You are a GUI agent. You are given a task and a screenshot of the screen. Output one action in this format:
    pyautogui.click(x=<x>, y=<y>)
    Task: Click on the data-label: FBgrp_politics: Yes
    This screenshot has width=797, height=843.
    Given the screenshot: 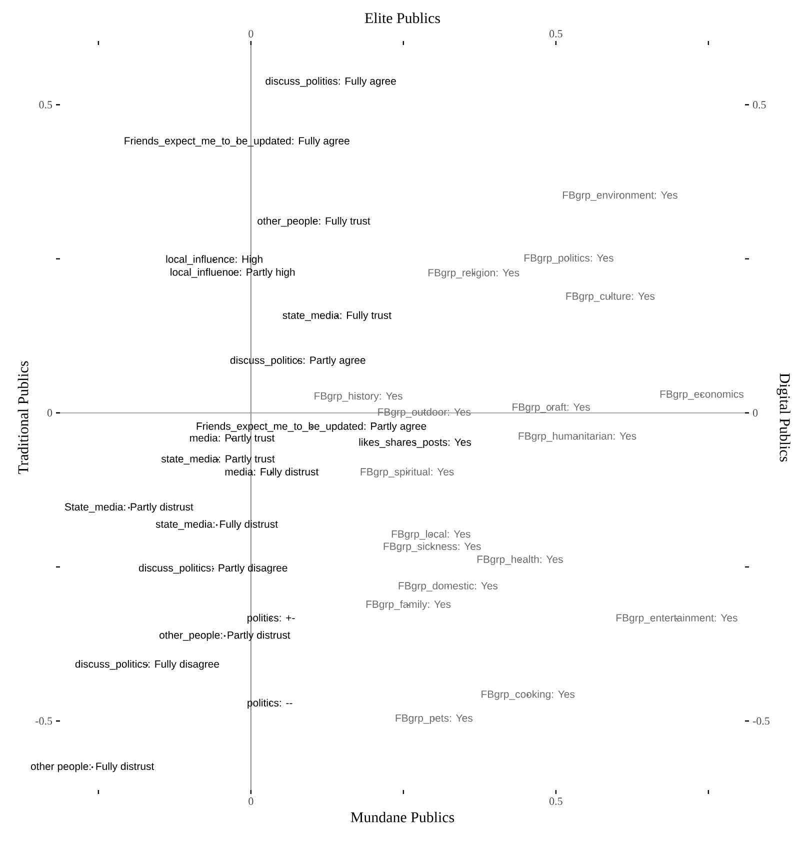 What is the action you would take?
    pyautogui.click(x=569, y=259)
    